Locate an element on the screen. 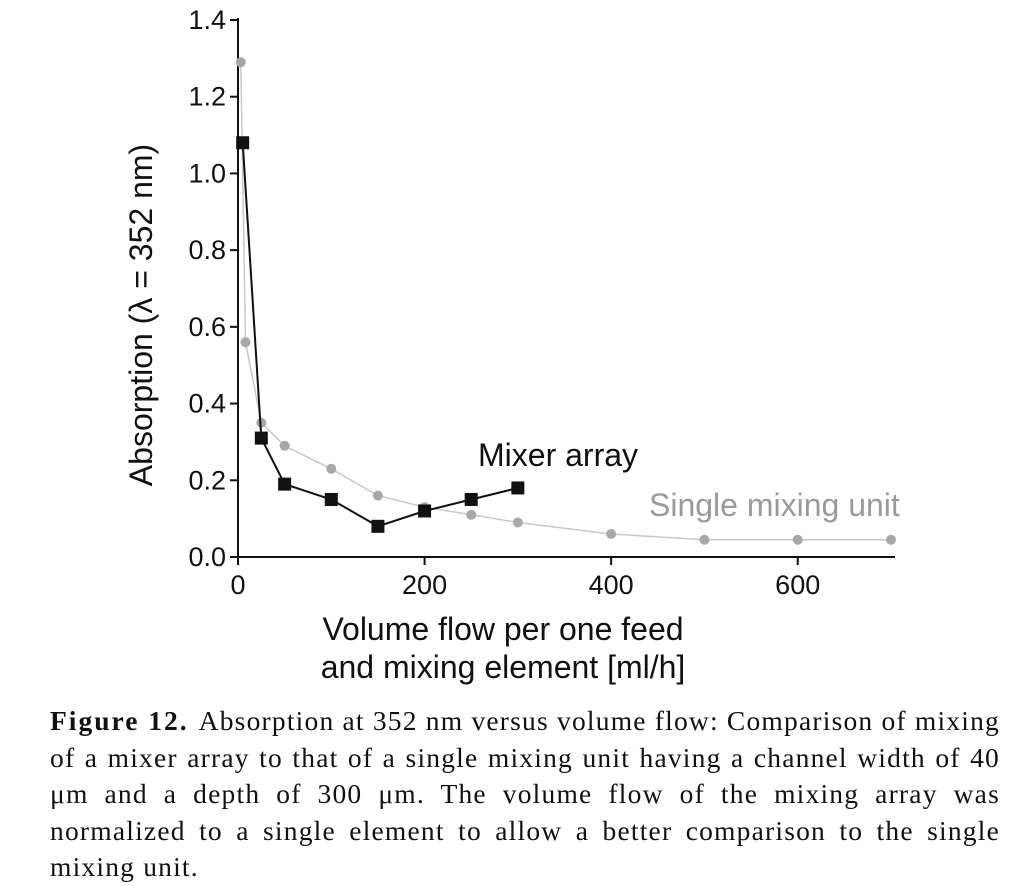 The width and height of the screenshot is (1033, 886). y-tick-label: 0.8 is located at coordinates (207, 250).